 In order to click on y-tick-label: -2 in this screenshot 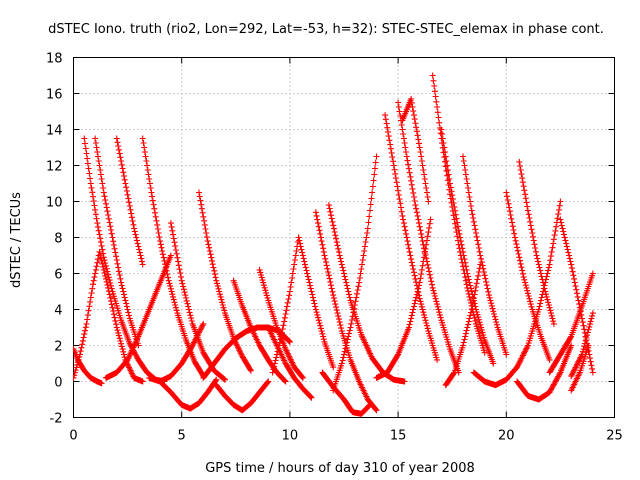, I will do `click(56, 419)`.